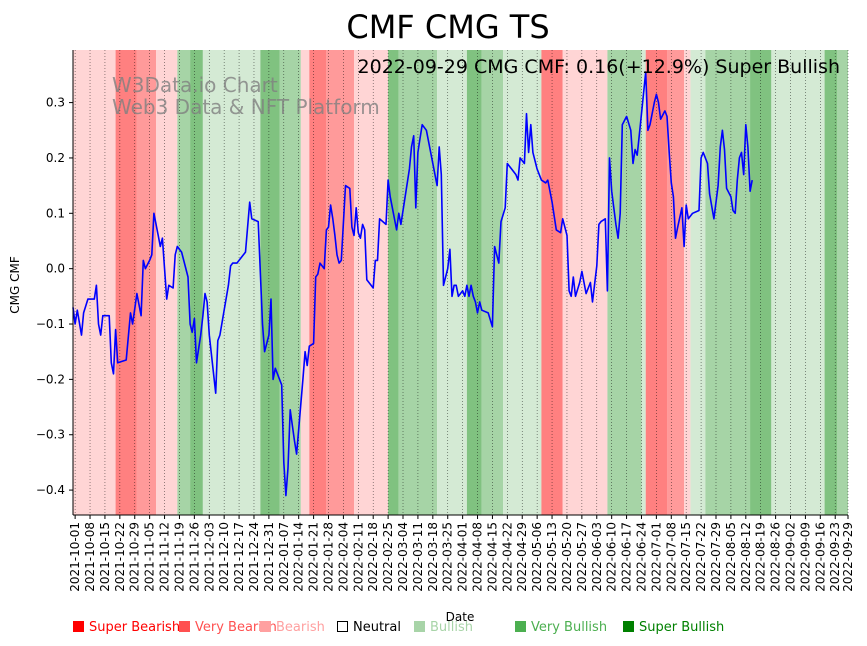 This screenshot has width=867, height=646. Describe the element at coordinates (55, 158) in the screenshot. I see `y-tick-label: 0.2` at that location.